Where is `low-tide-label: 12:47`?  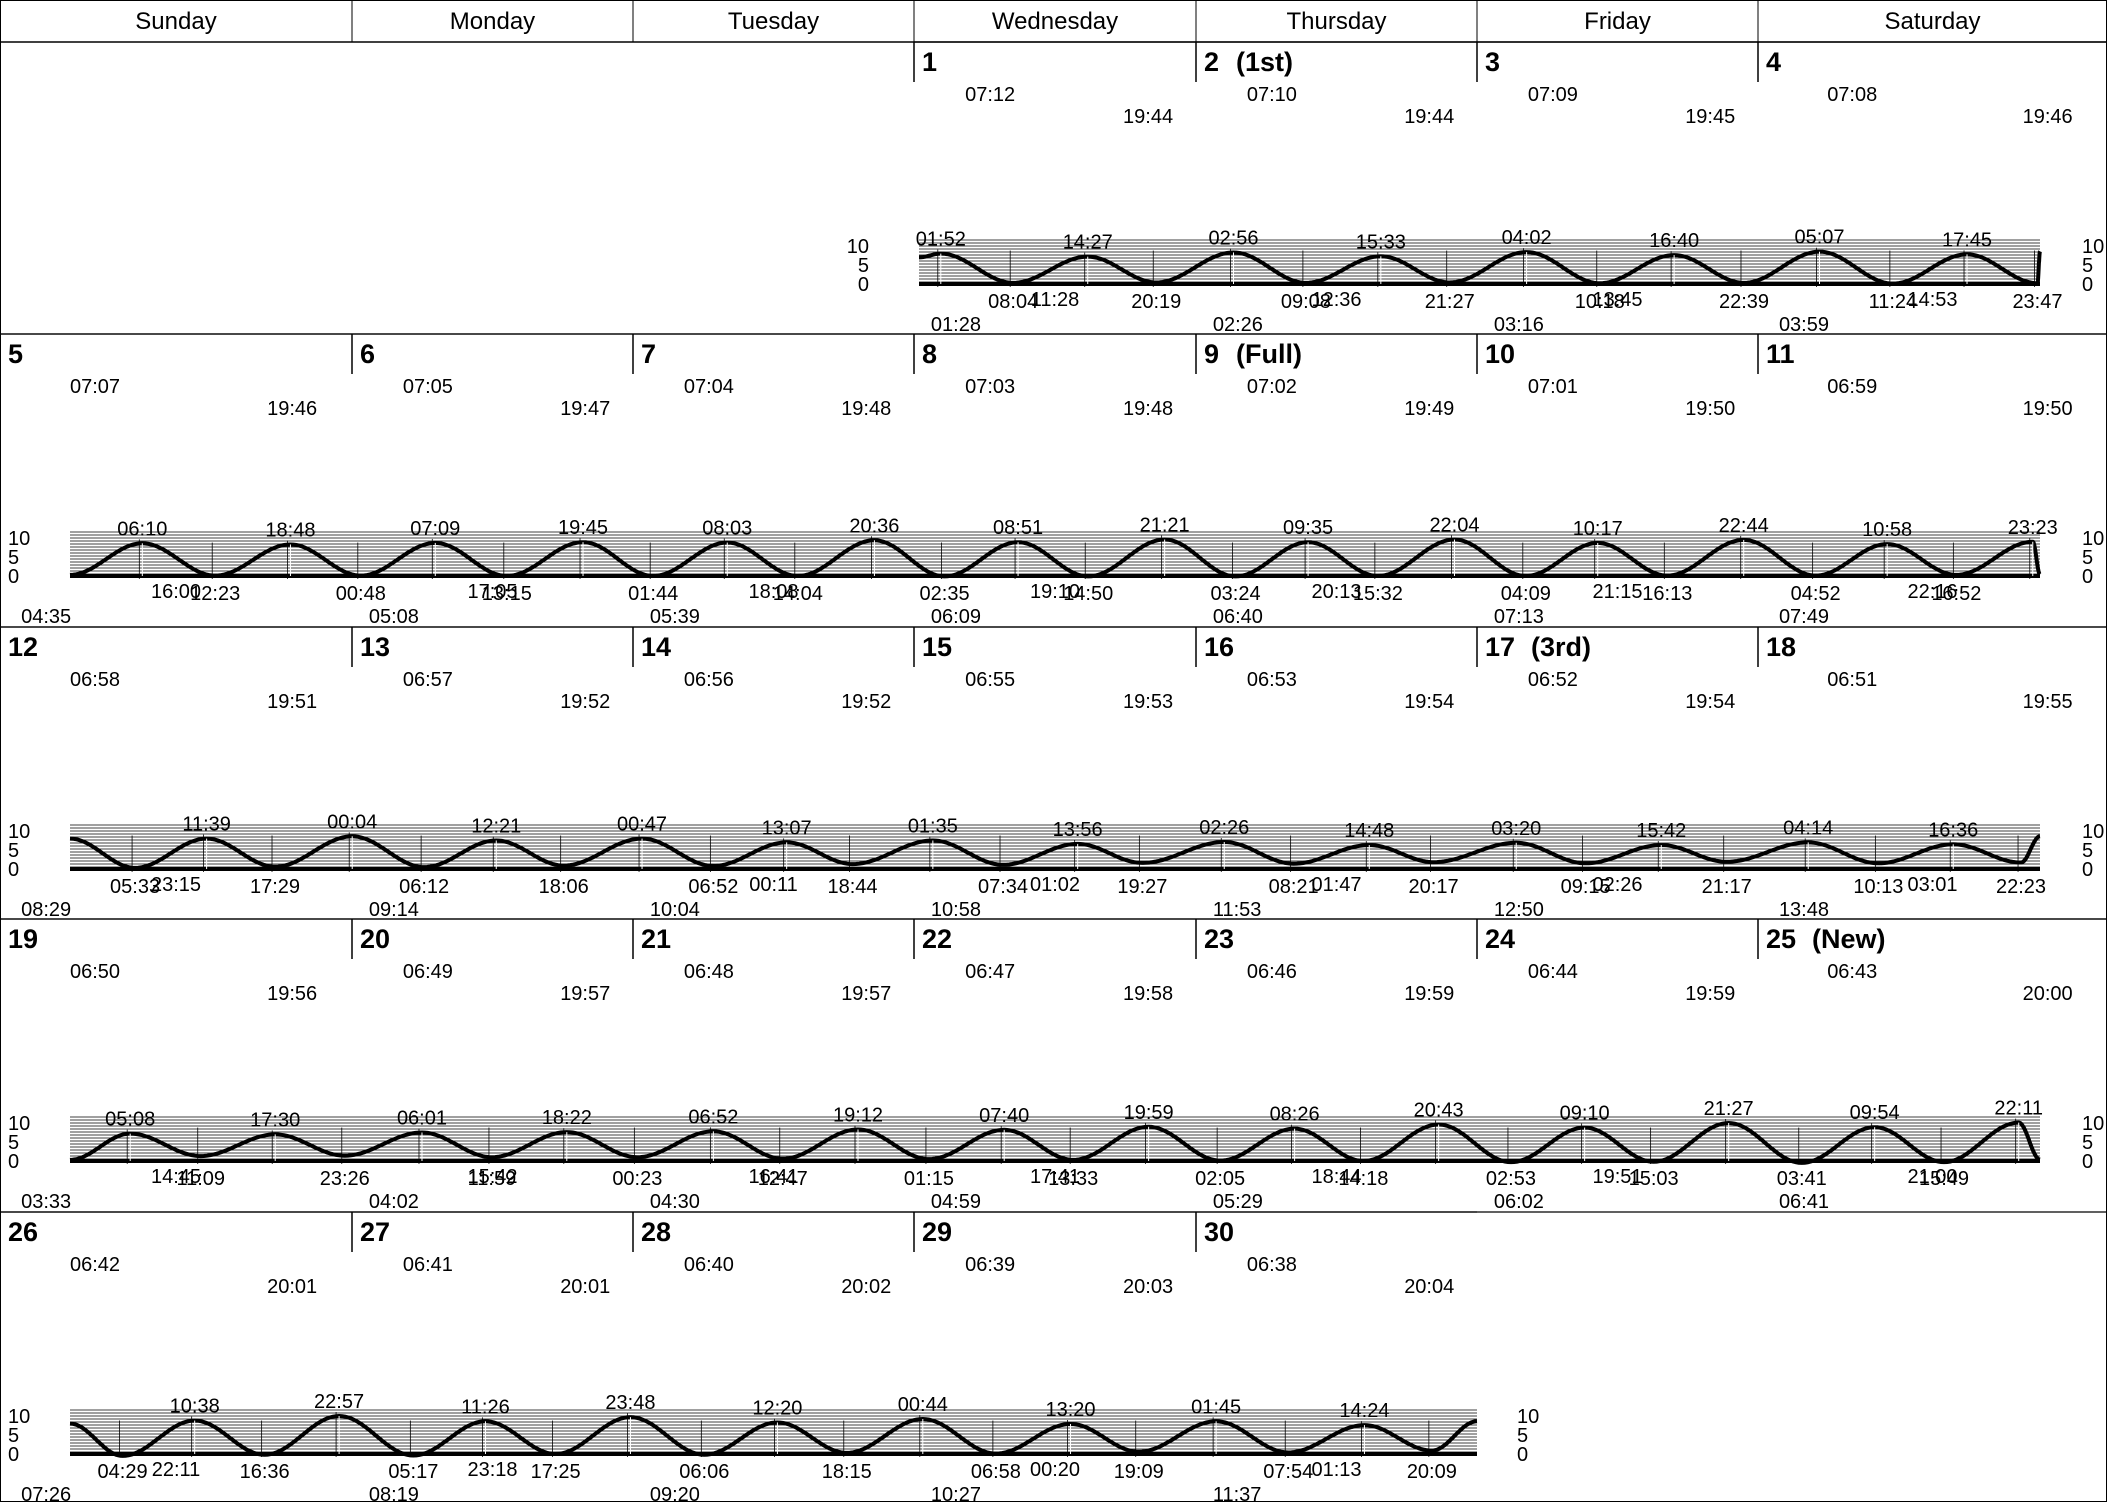 low-tide-label: 12:47 is located at coordinates (783, 1179).